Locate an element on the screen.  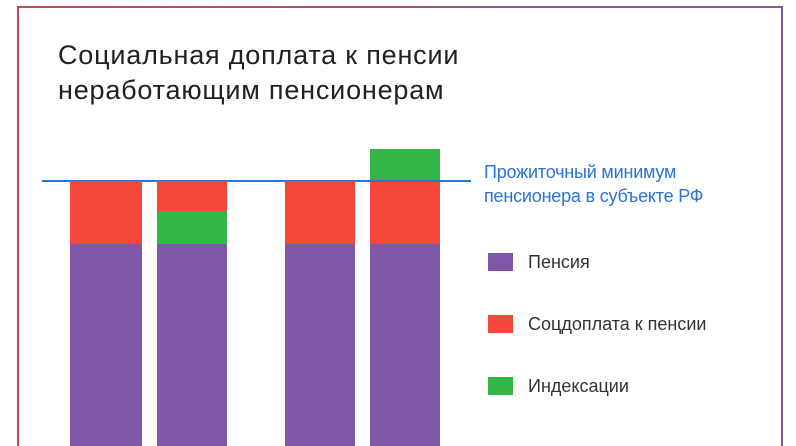
frame-border-left is located at coordinates (18, 226).